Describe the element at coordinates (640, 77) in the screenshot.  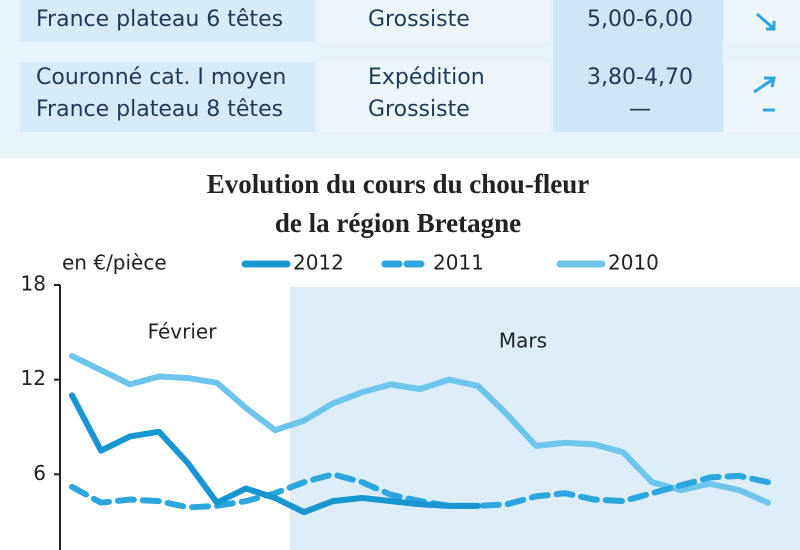
I see `cell: 3,80-4,70` at that location.